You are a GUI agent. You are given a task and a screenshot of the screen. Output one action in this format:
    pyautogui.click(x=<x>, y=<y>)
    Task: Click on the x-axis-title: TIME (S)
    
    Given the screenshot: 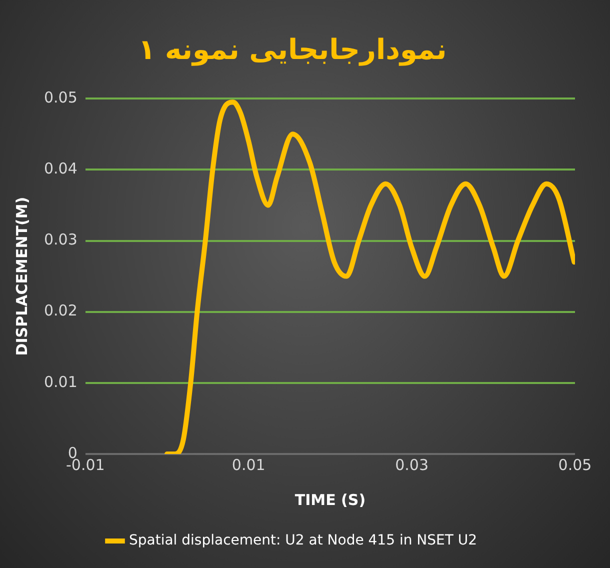 What is the action you would take?
    pyautogui.click(x=330, y=499)
    